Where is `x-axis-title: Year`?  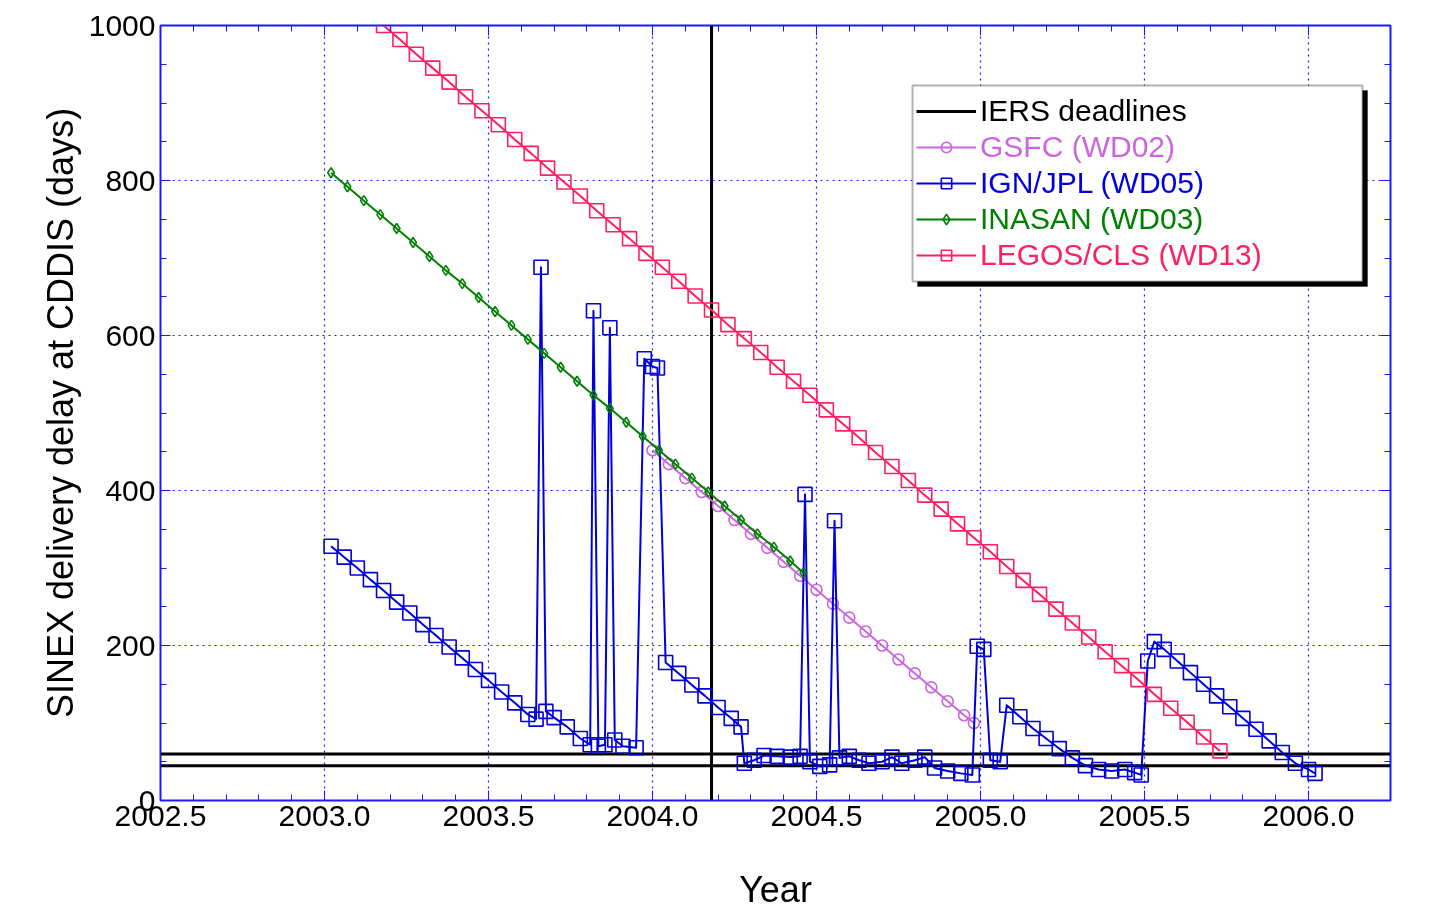 x-axis-title: Year is located at coordinates (775, 889).